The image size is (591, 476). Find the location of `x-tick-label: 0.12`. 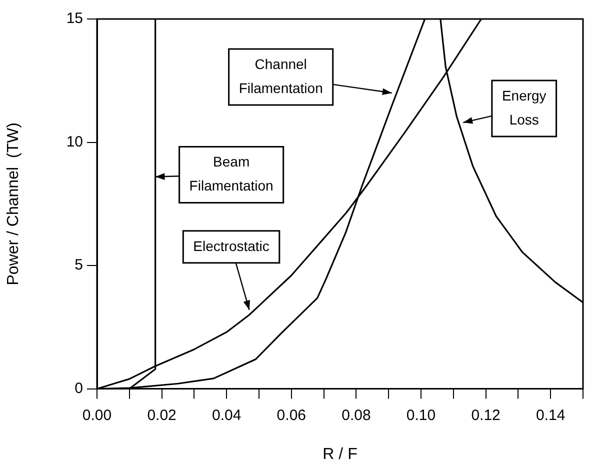

x-tick-label: 0.12 is located at coordinates (485, 415).